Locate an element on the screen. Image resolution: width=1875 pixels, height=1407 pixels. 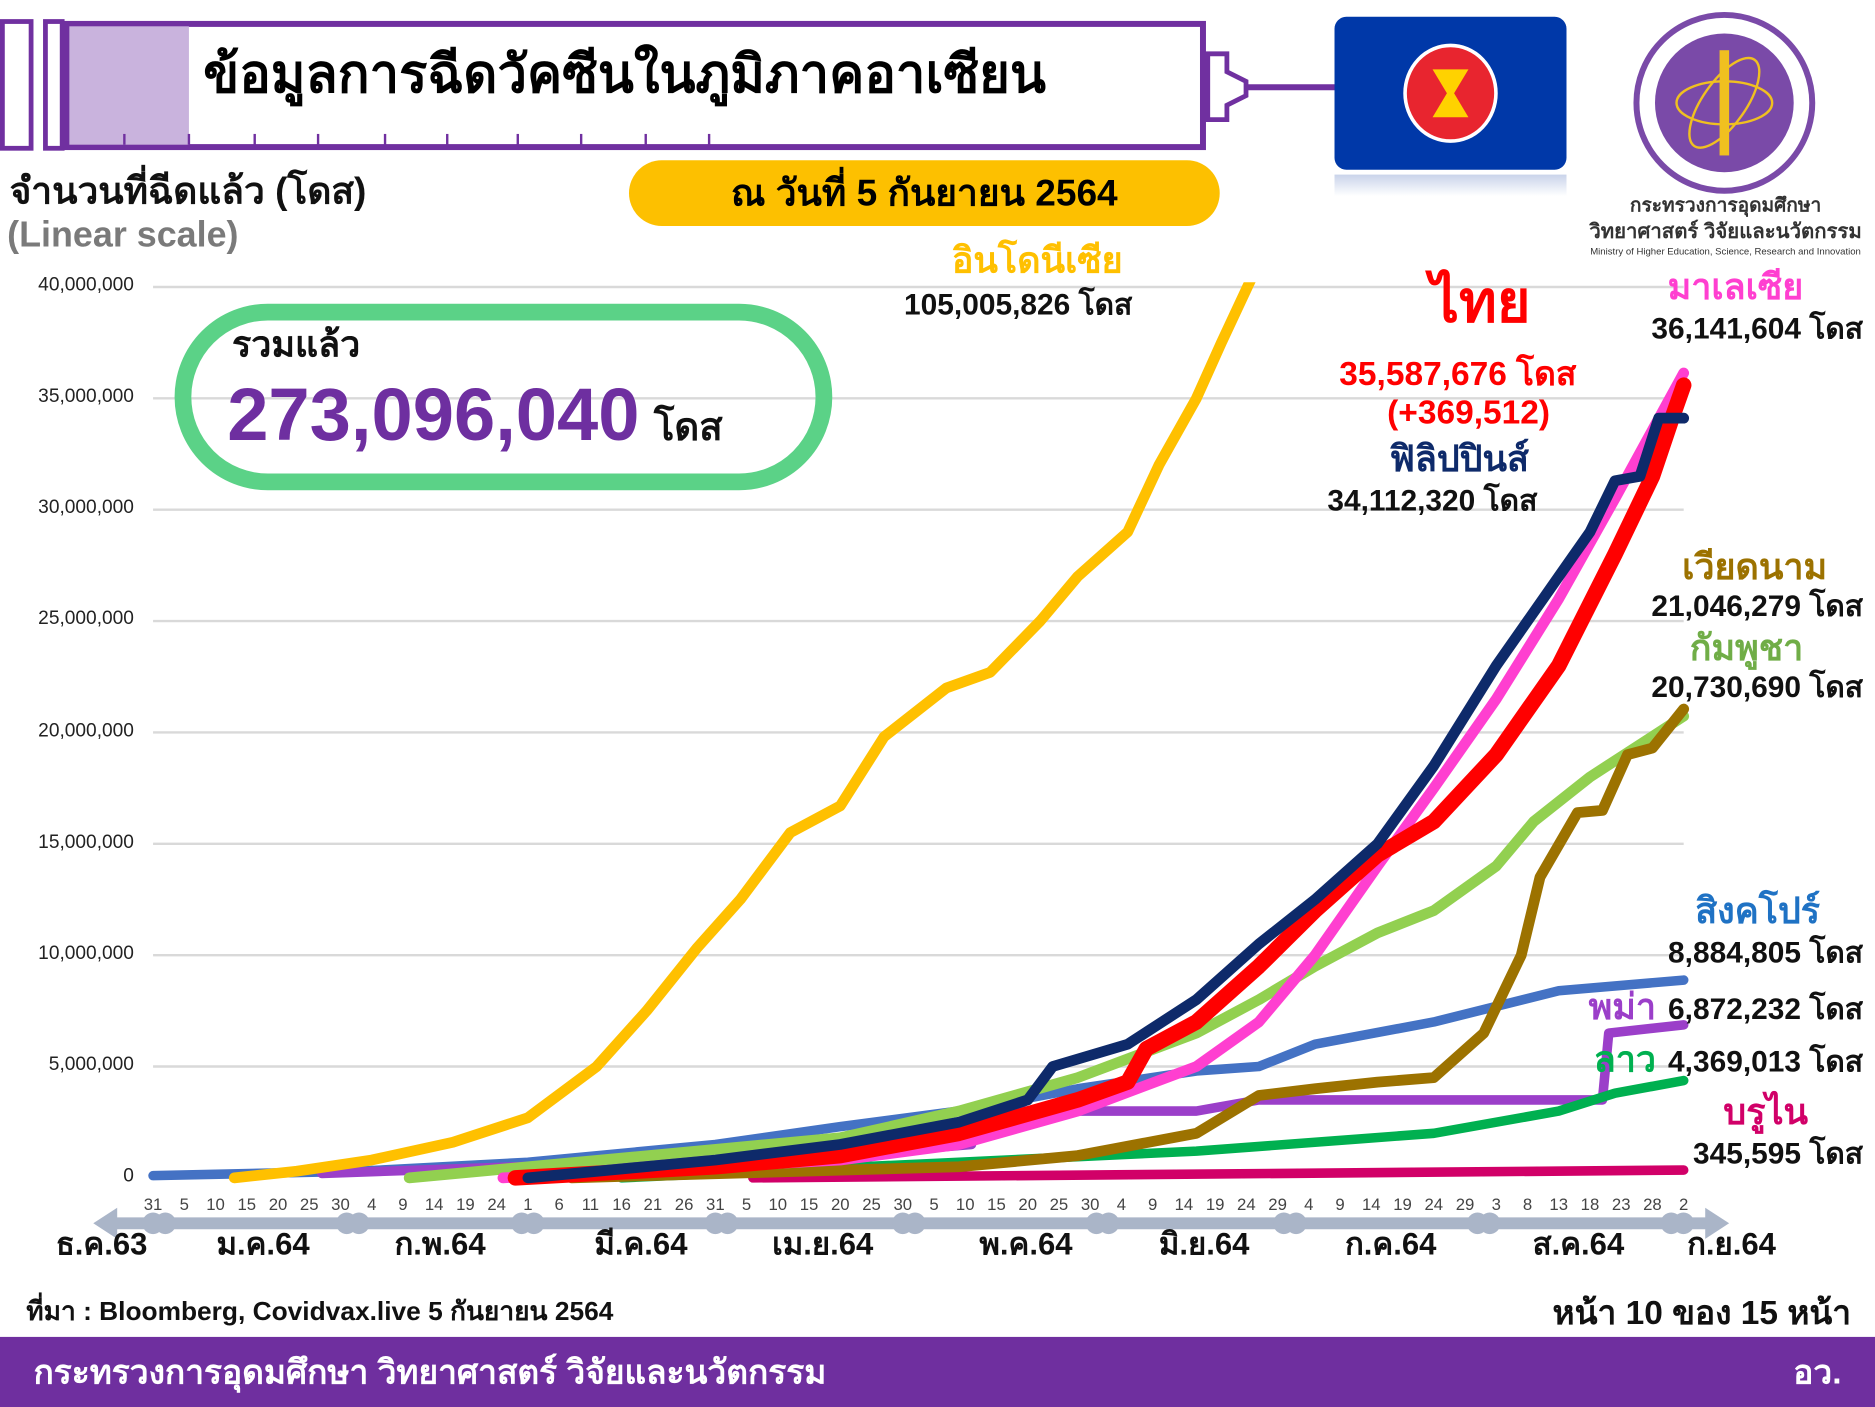
month-label: ธ.ค.63 is located at coordinates (101, 1243).